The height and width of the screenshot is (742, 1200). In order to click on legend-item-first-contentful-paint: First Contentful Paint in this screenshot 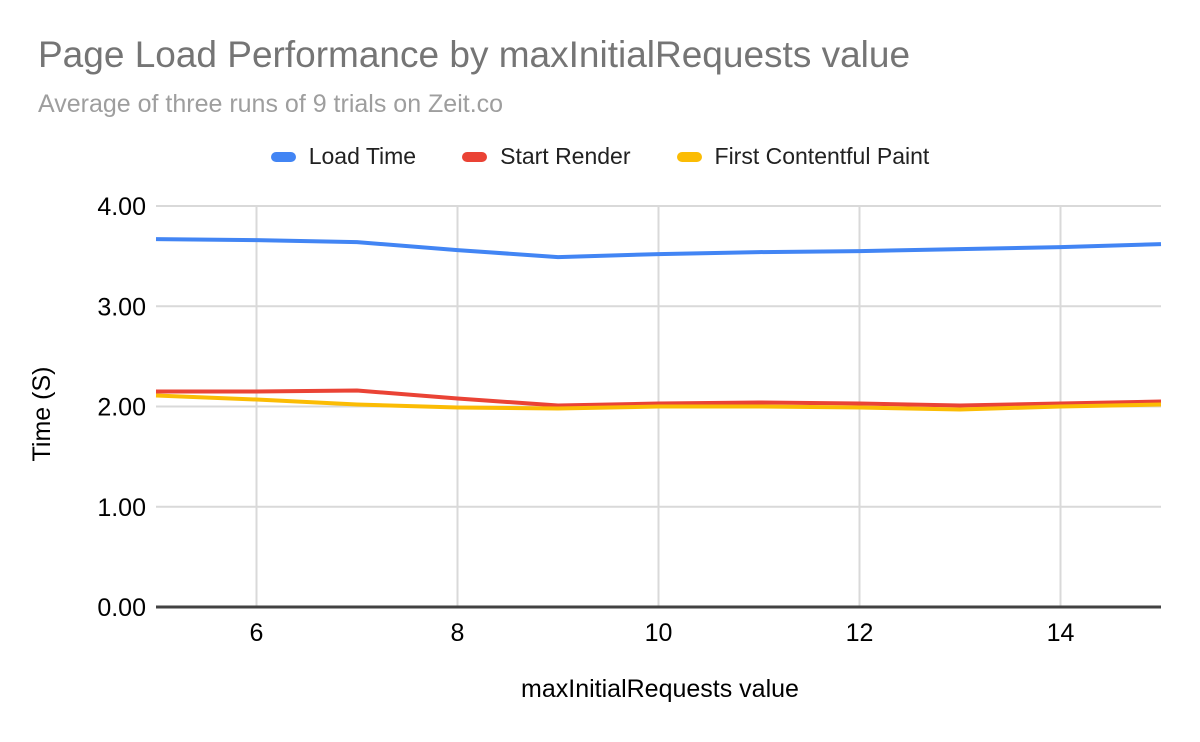, I will do `click(803, 156)`.